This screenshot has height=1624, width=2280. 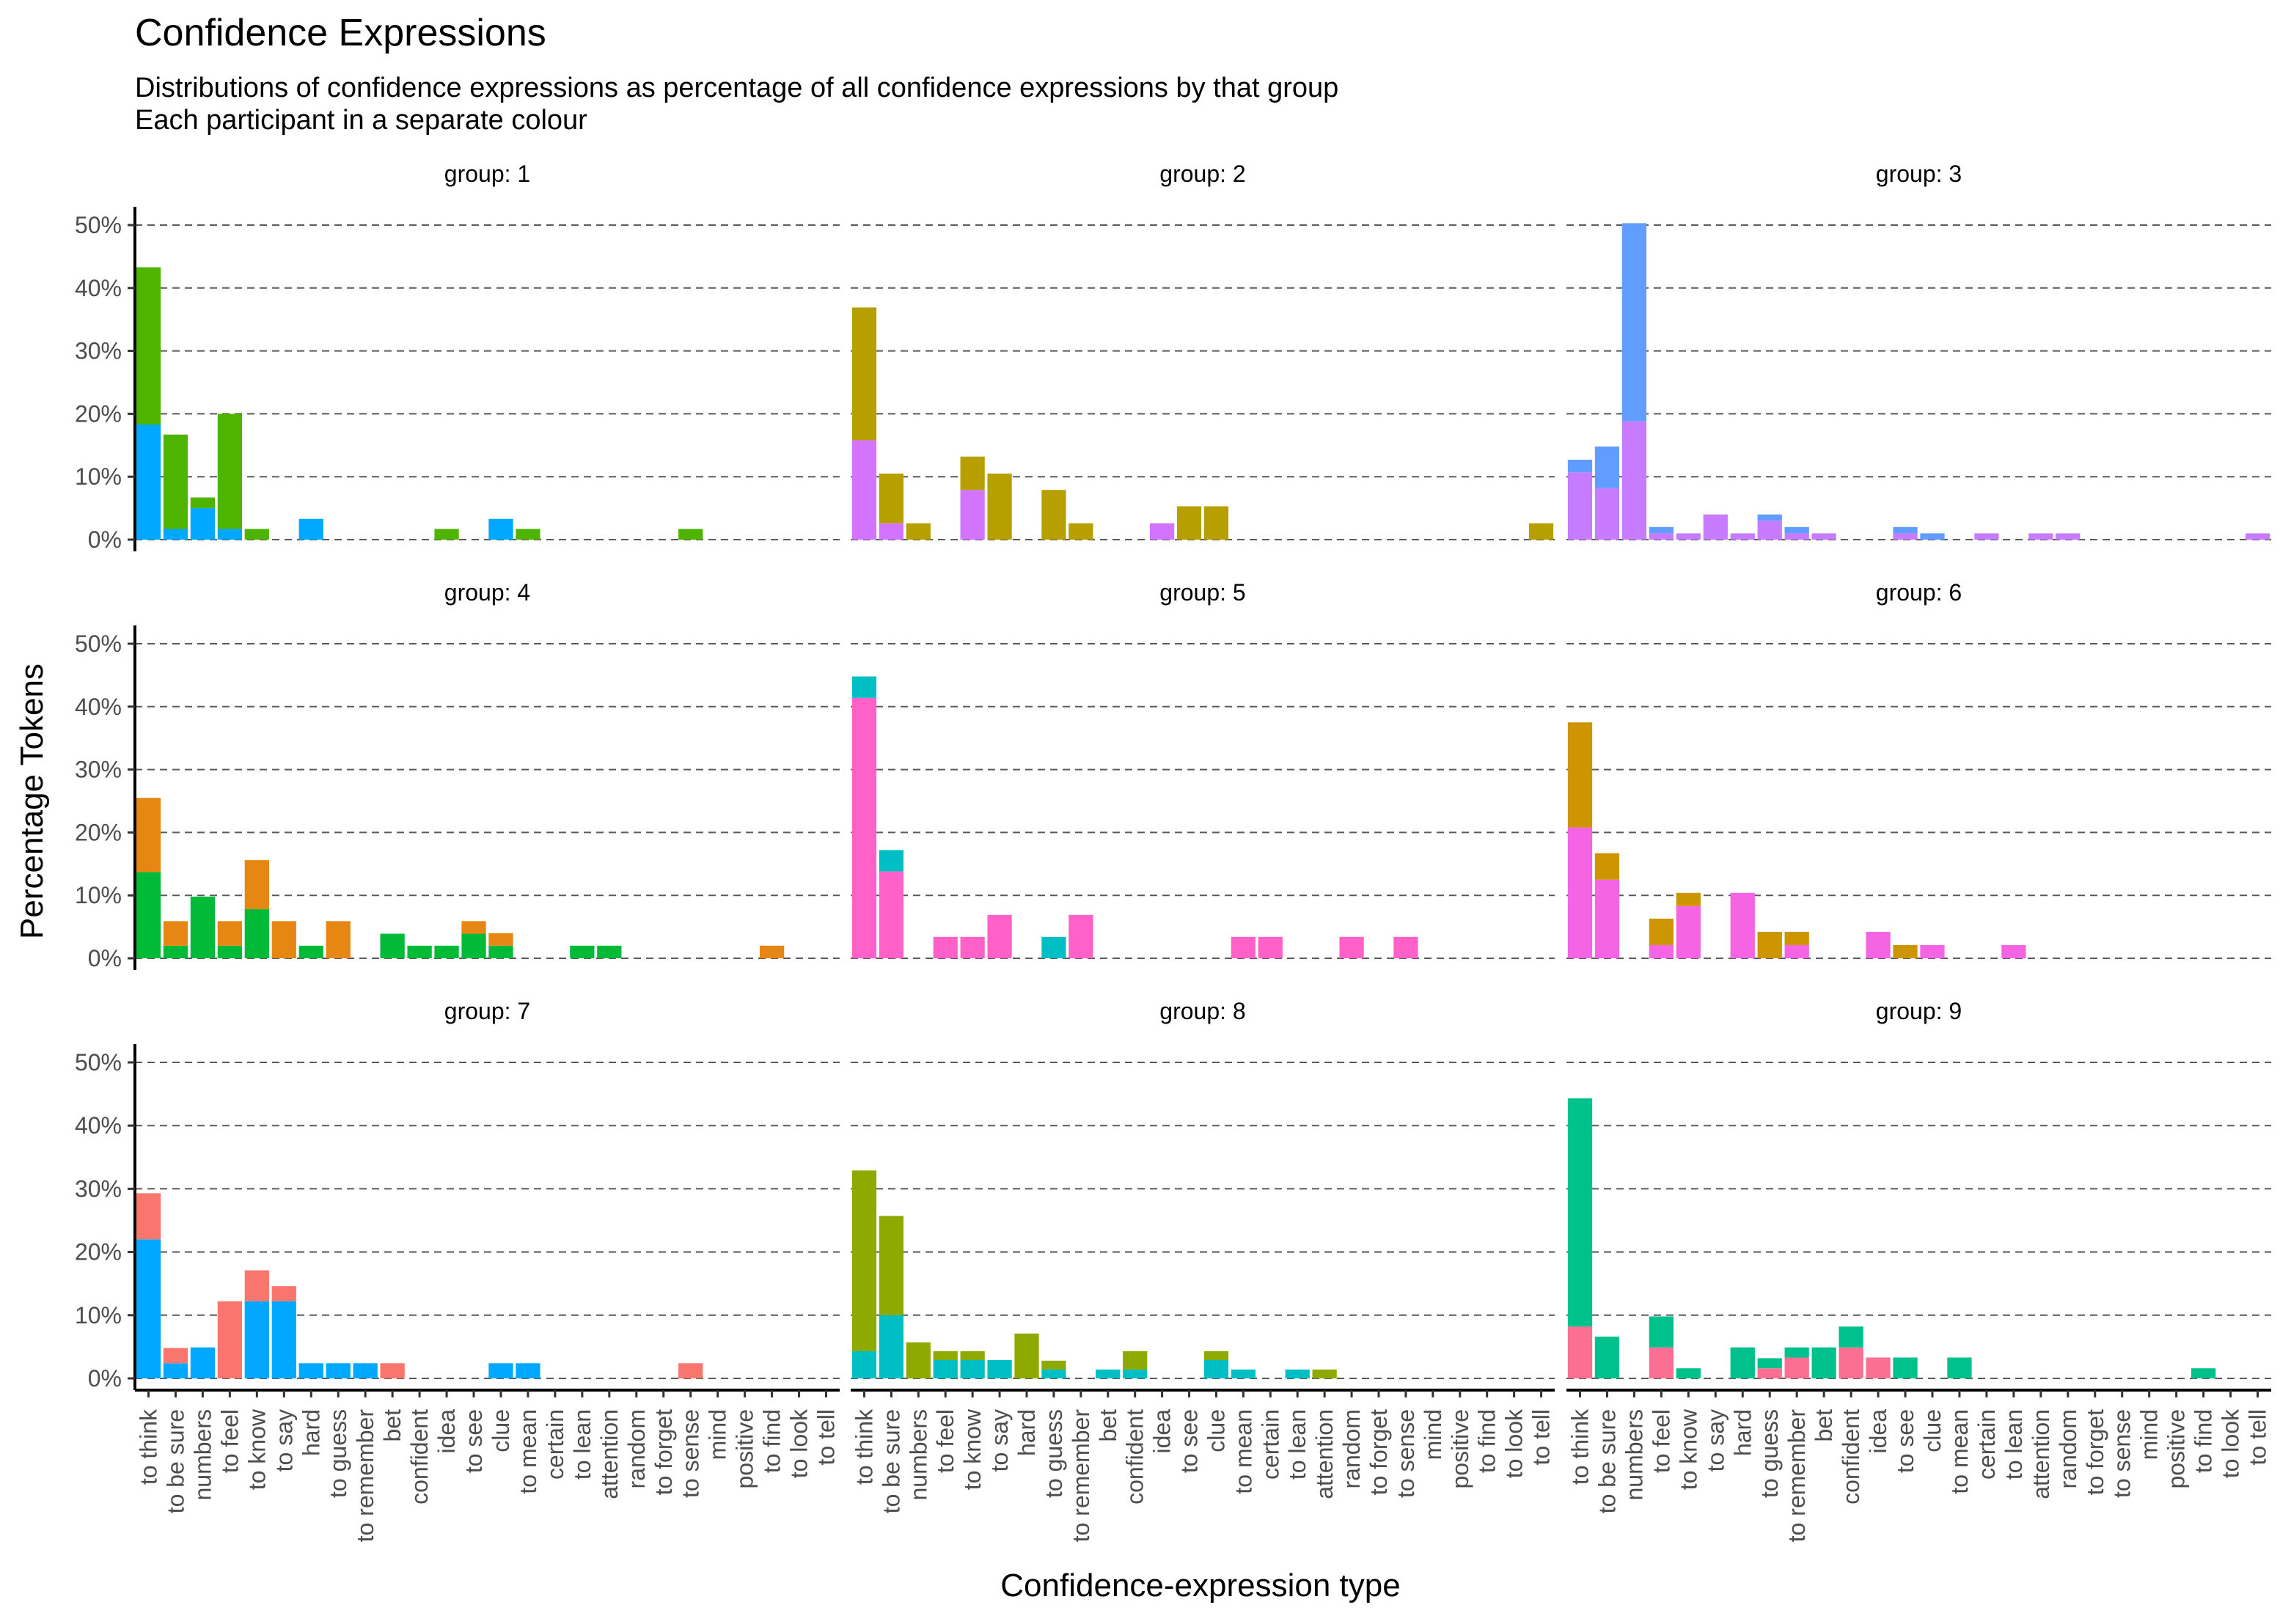 I want to click on x-tick-label: attention, so click(x=2041, y=1454).